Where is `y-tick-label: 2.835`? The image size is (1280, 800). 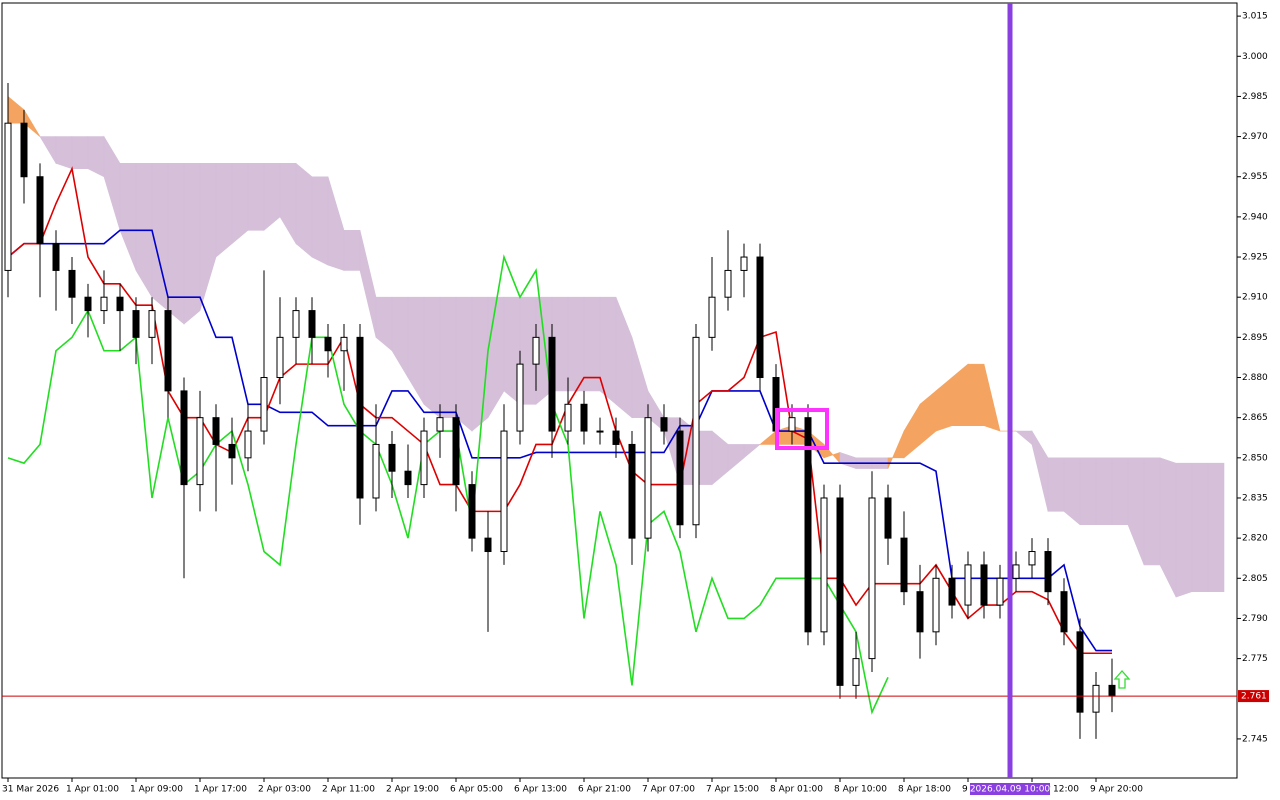
y-tick-label: 2.835 is located at coordinates (1255, 498).